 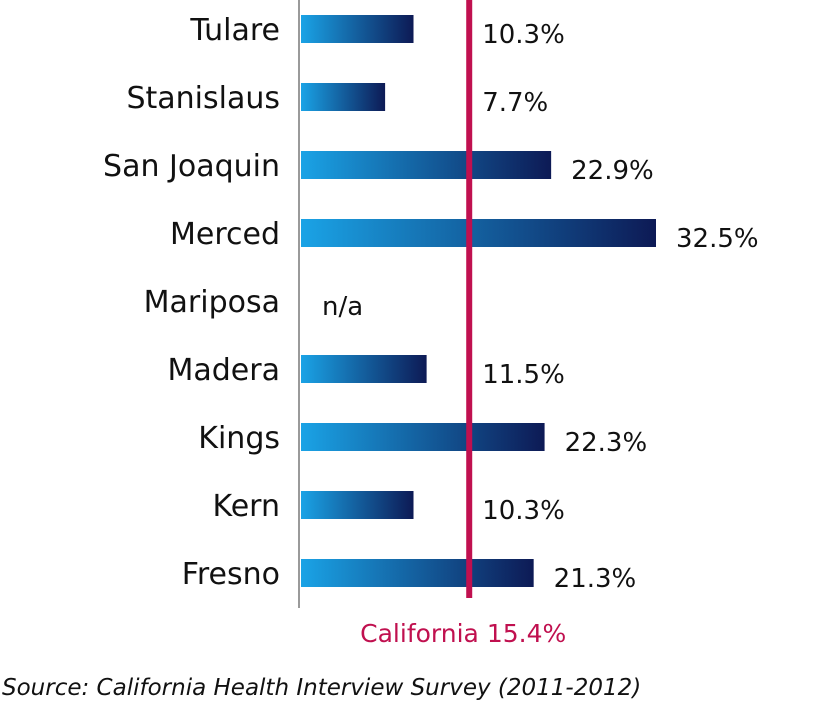 What do you see at coordinates (191, 166) in the screenshot?
I see `category-label: San Joaquin` at bounding box center [191, 166].